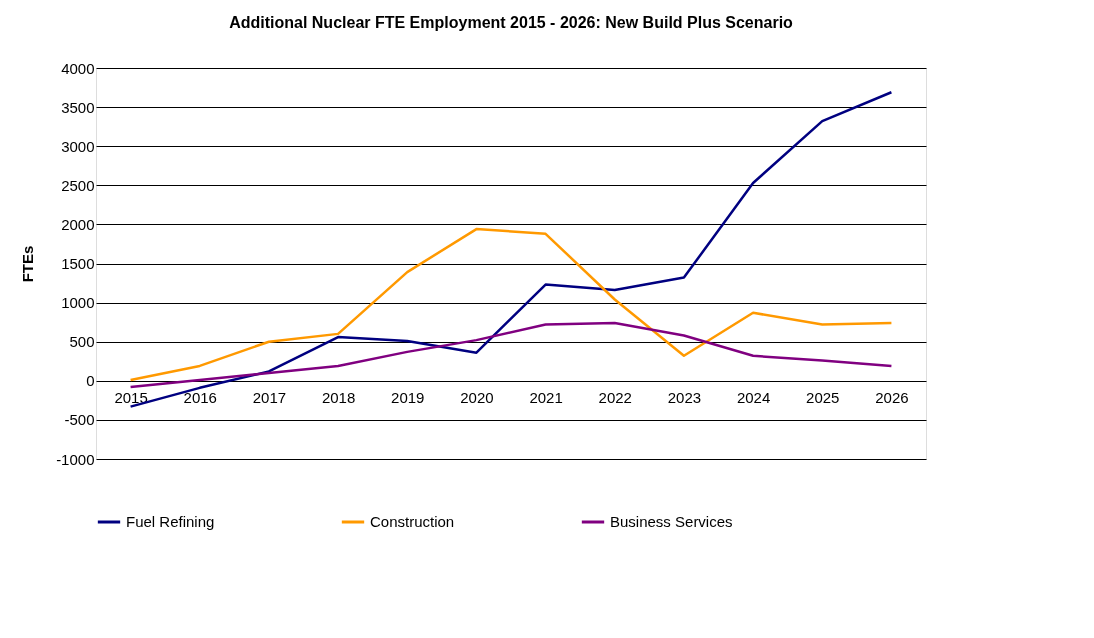 The image size is (1094, 638). Describe the element at coordinates (131, 398) in the screenshot. I see `x-tick-label: 2015` at that location.